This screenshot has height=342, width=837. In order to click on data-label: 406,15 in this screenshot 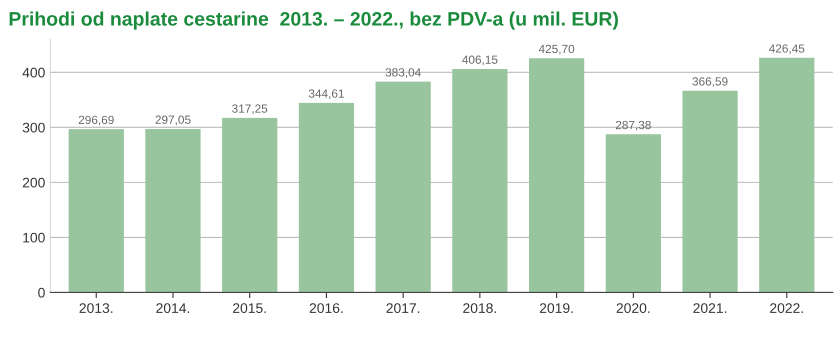, I will do `click(480, 60)`.